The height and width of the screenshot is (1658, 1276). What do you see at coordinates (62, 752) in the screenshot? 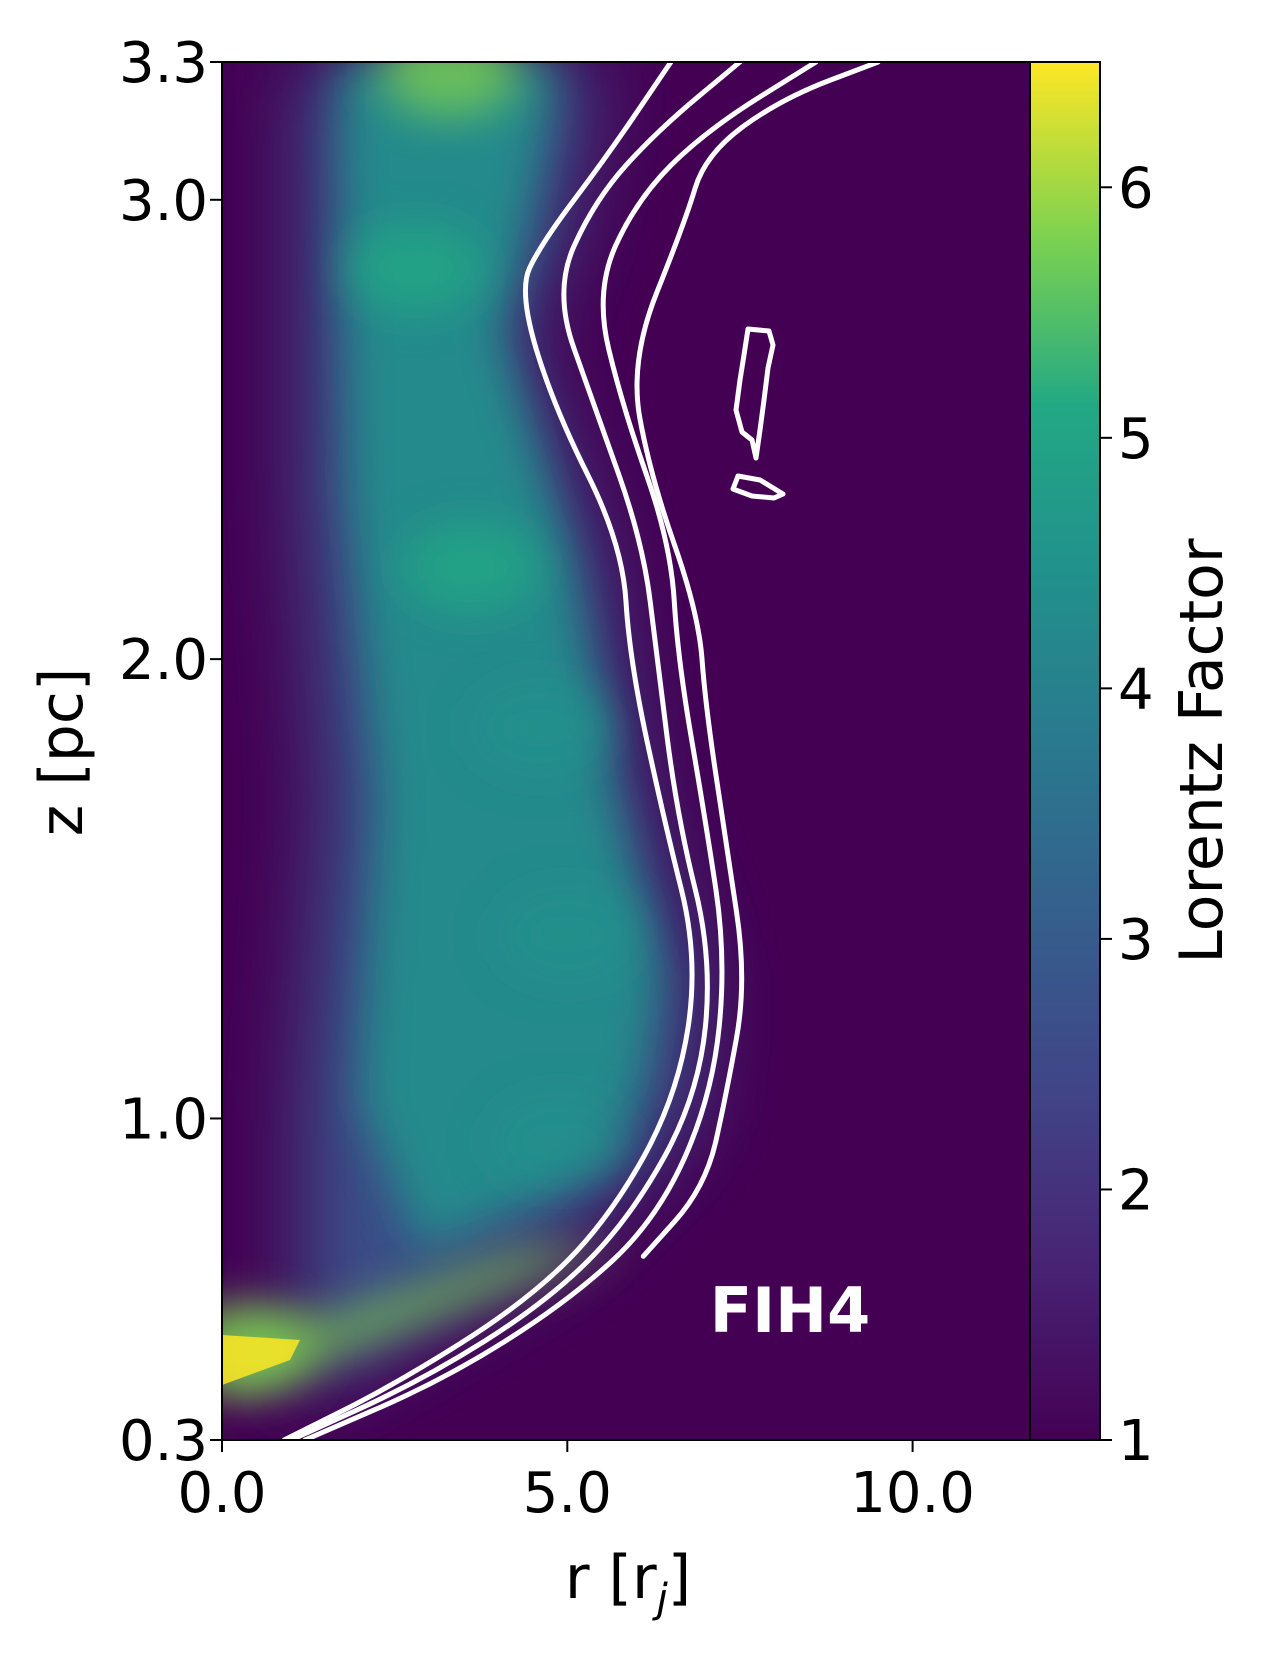
I see `y-axis-label: z [pc]` at bounding box center [62, 752].